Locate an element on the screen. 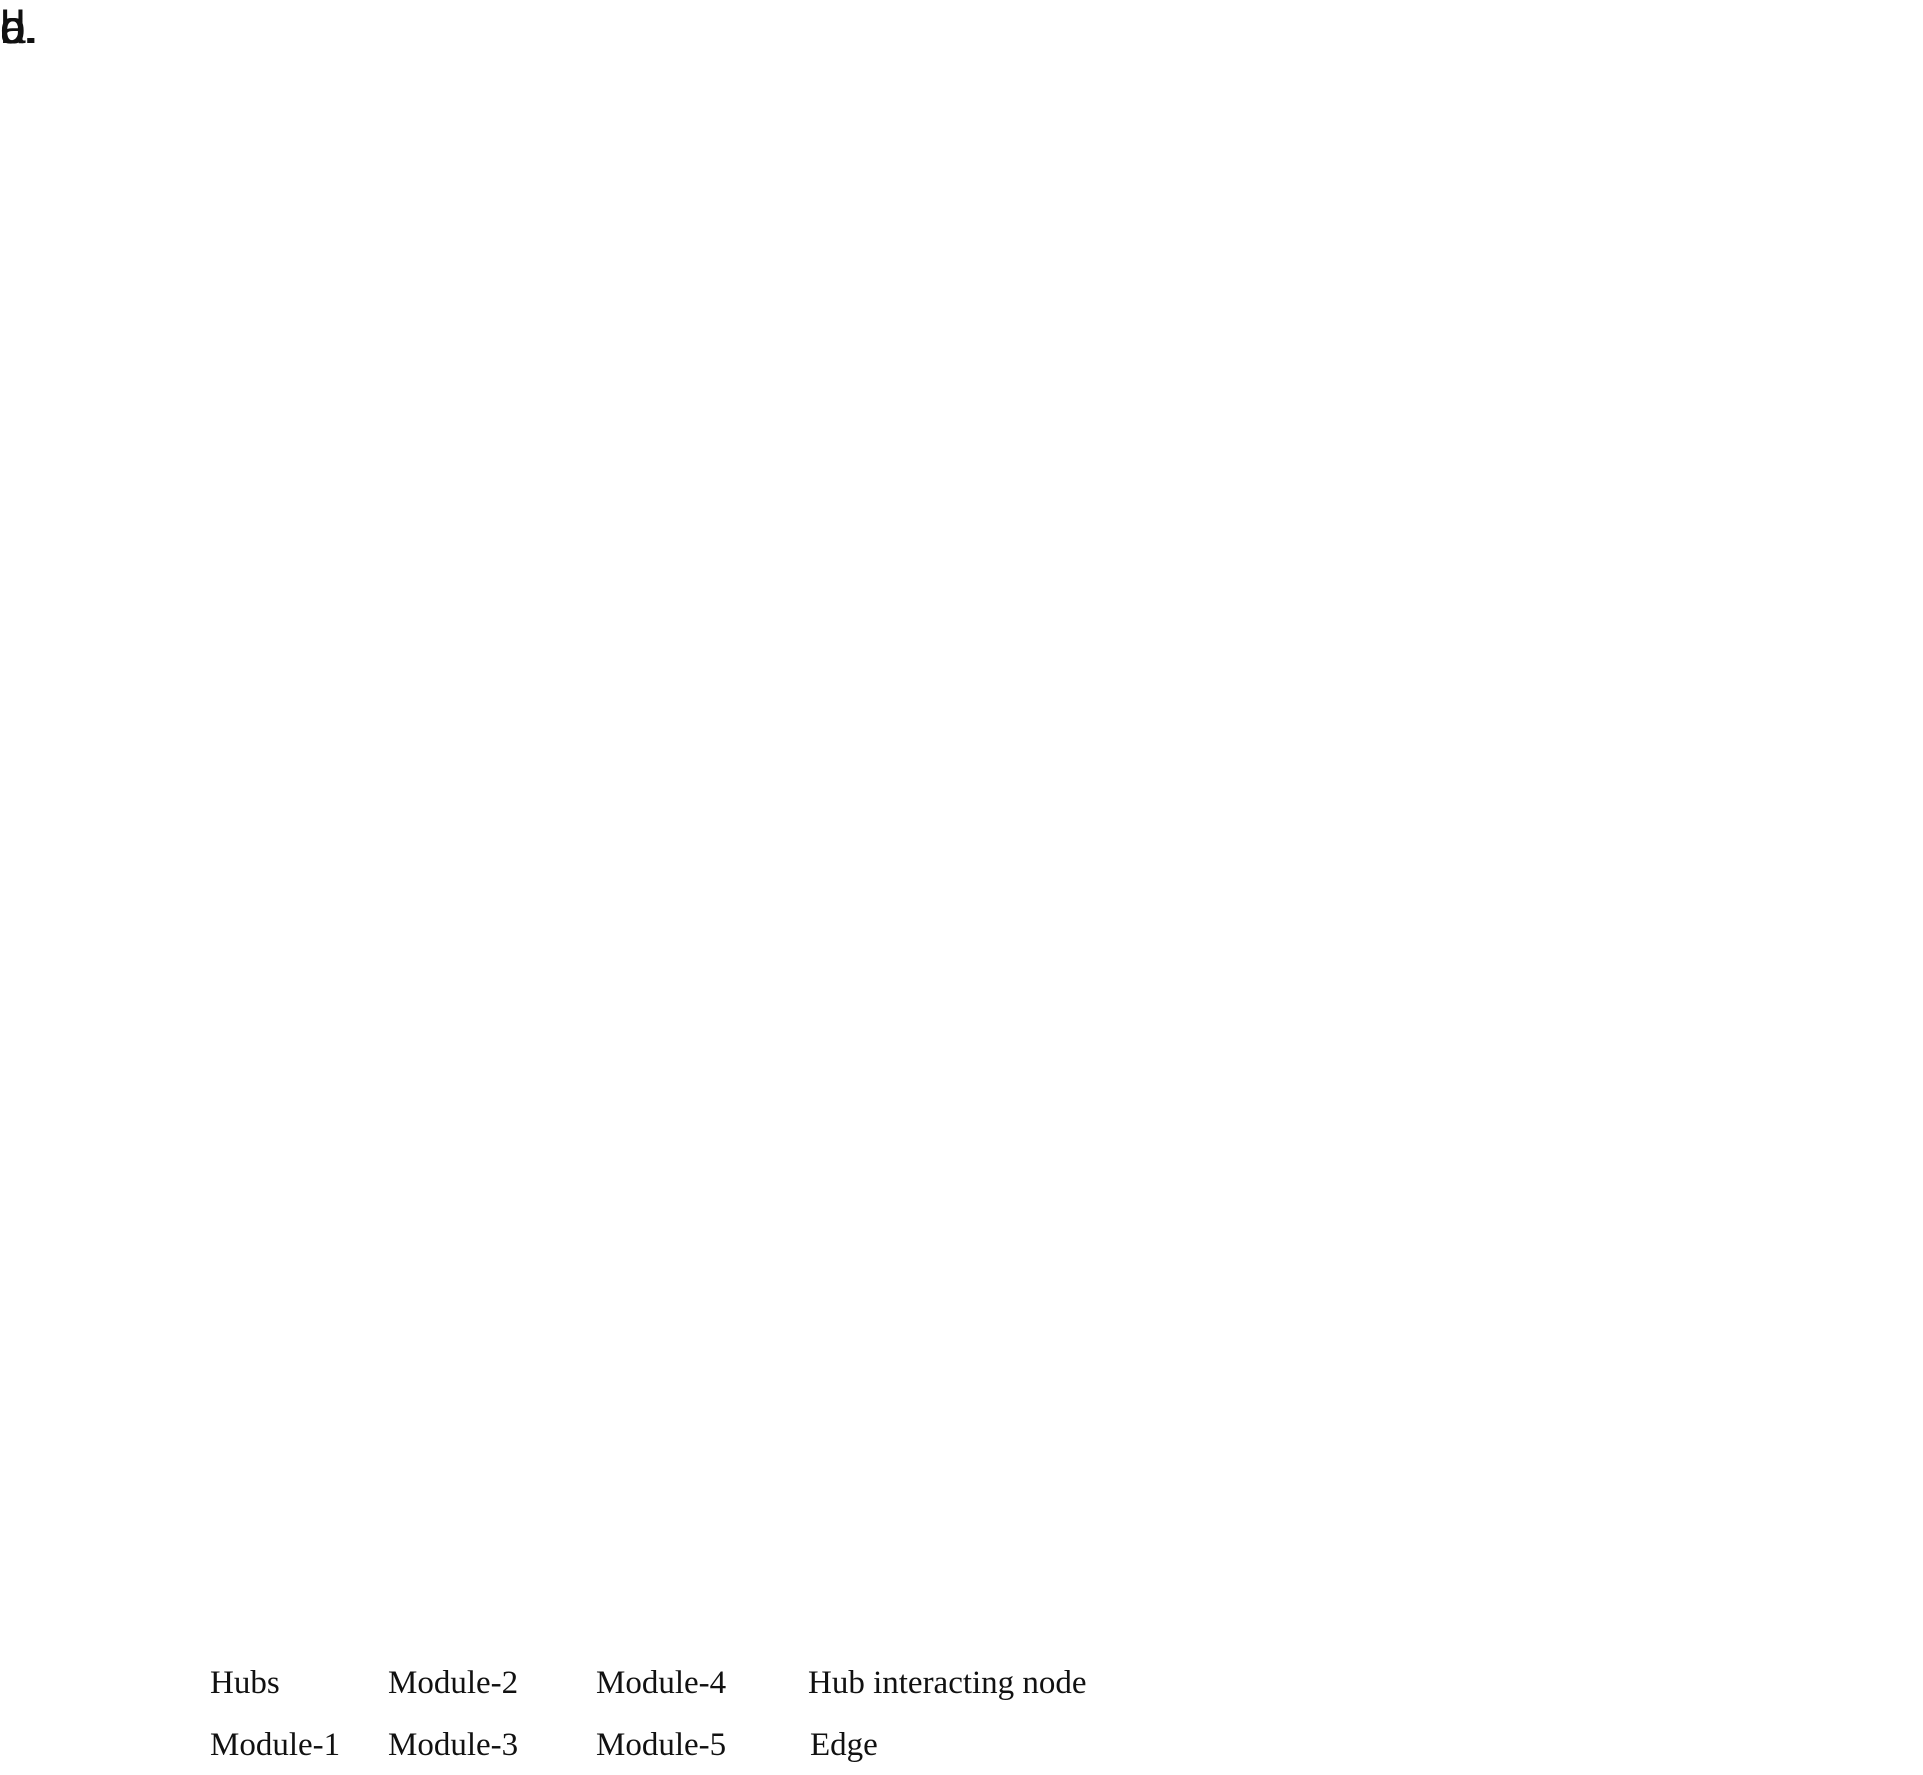 This screenshot has height=1775, width=1923. legend-label: Edge is located at coordinates (844, 1744).